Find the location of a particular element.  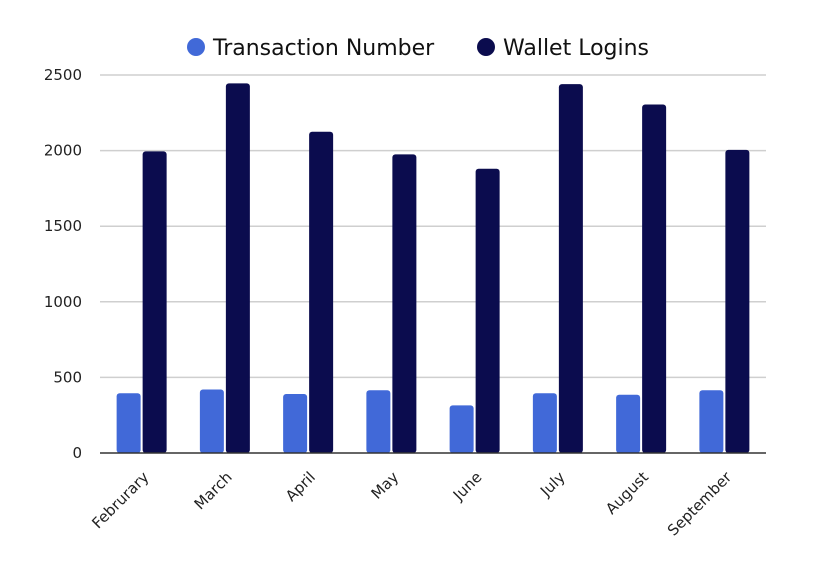

bar-wallet-logins-september is located at coordinates (737, 301).